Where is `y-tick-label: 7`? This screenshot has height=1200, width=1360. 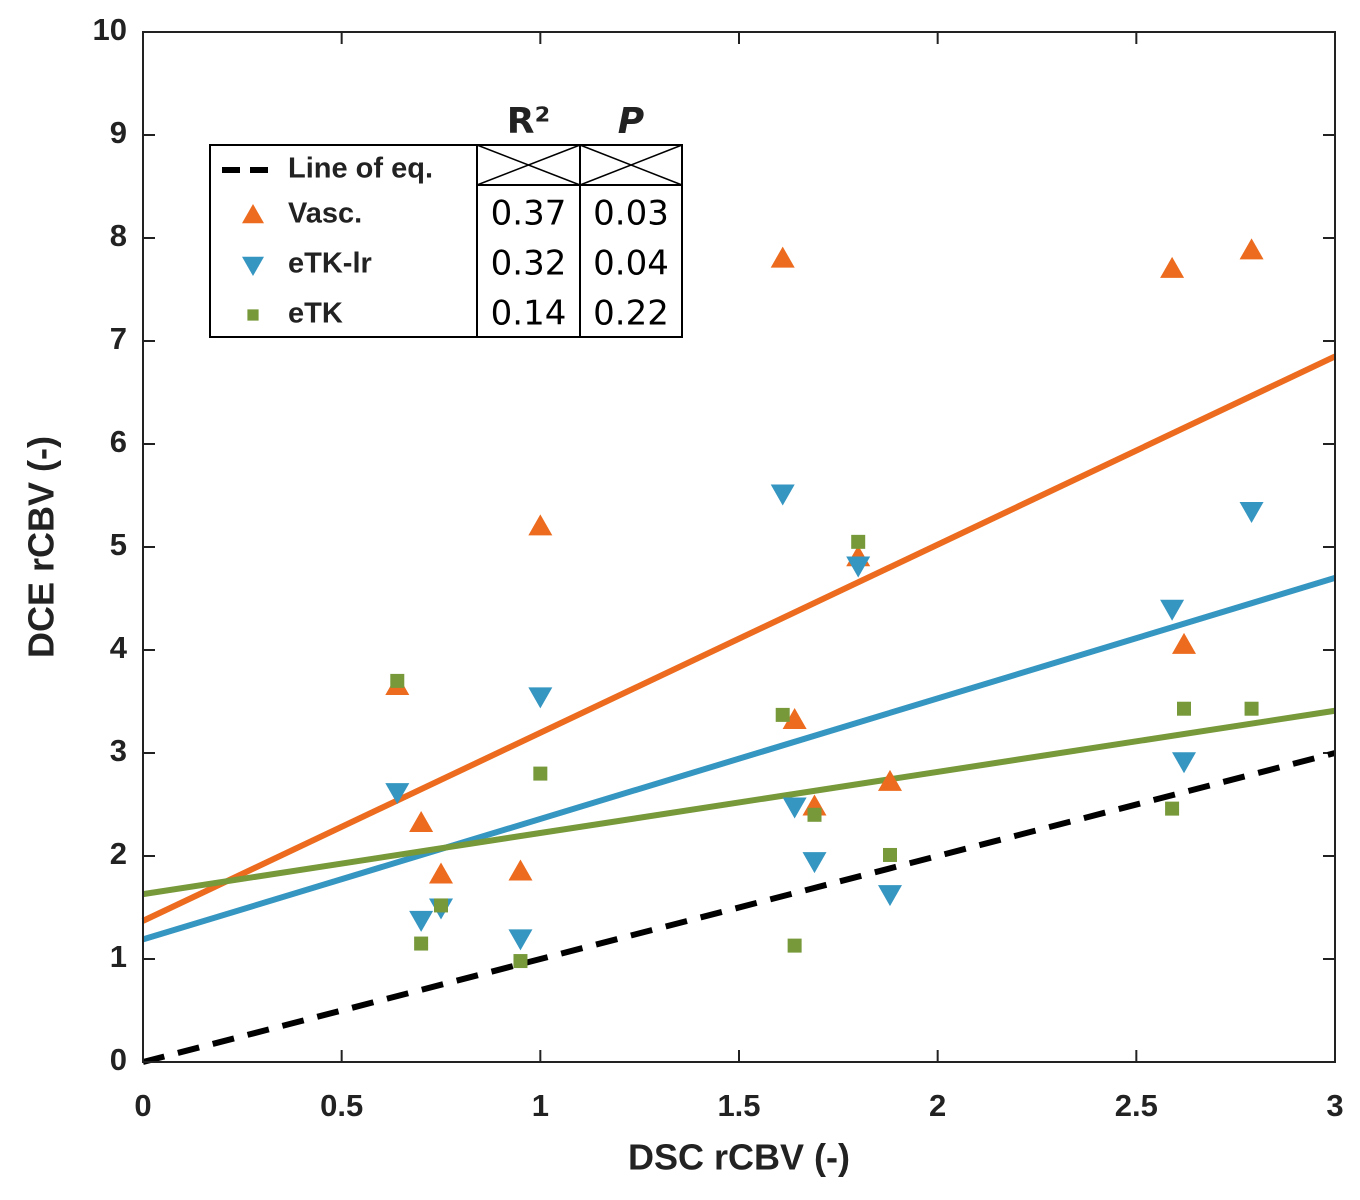 y-tick-label: 7 is located at coordinates (118, 338).